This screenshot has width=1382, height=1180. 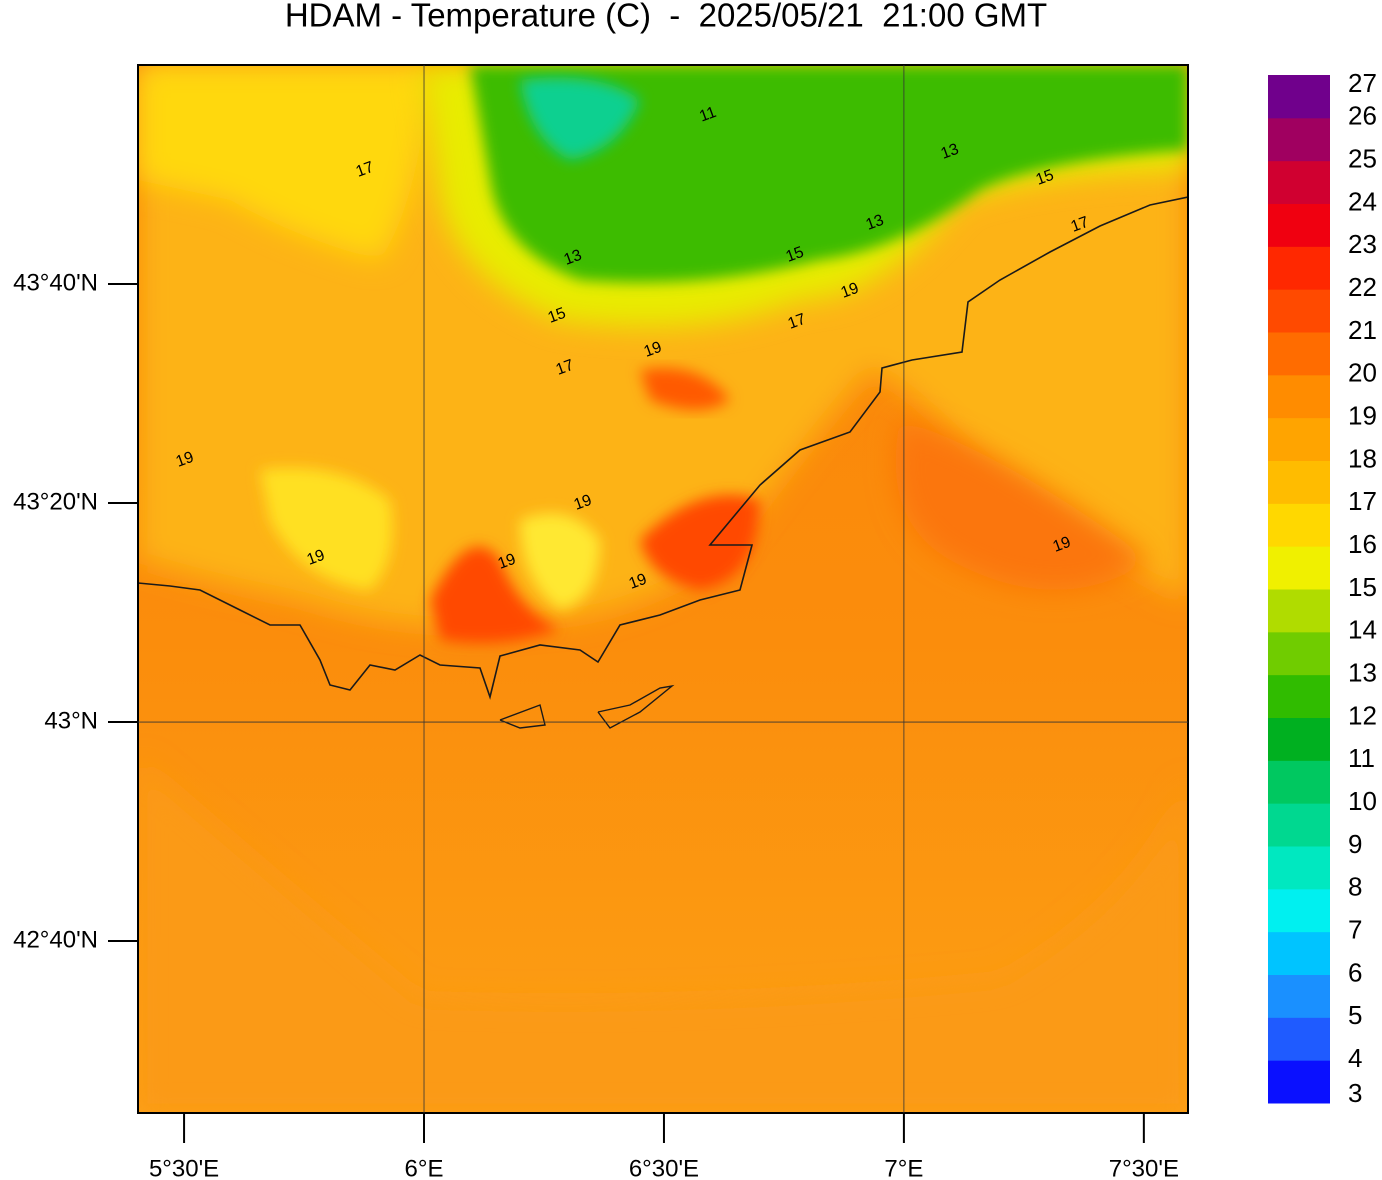 I want to click on colorbar-label: 23, so click(x=1362, y=244).